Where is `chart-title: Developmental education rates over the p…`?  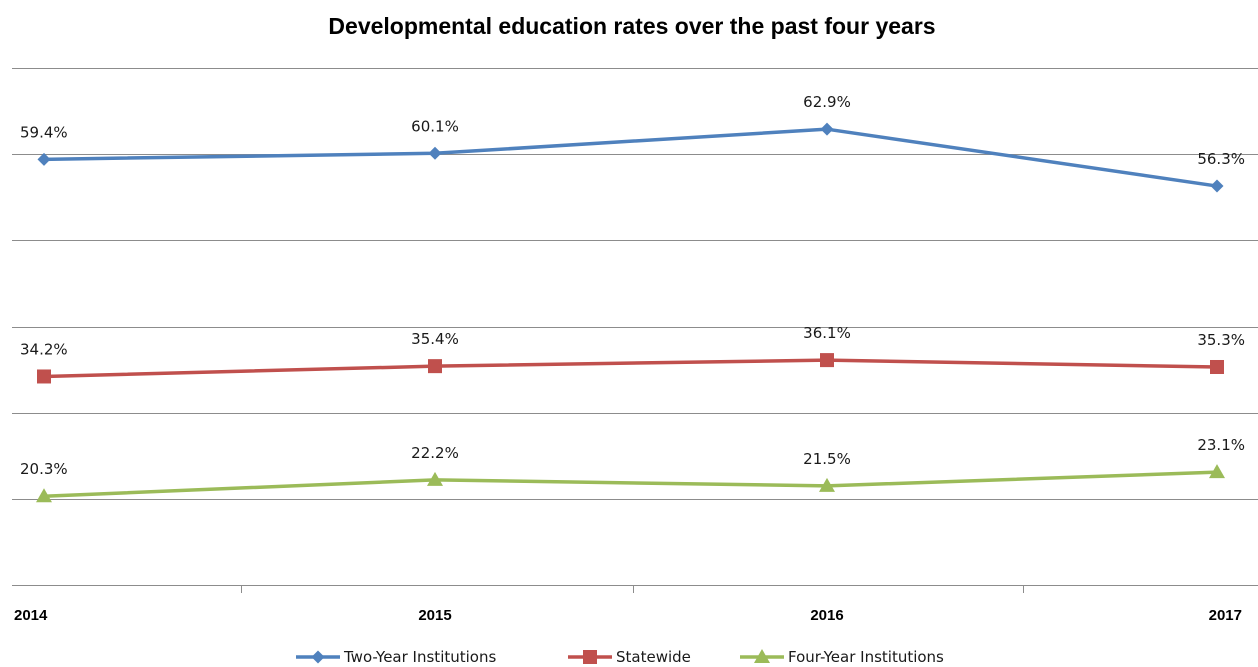 chart-title: Developmental education rates over the p… is located at coordinates (631, 26).